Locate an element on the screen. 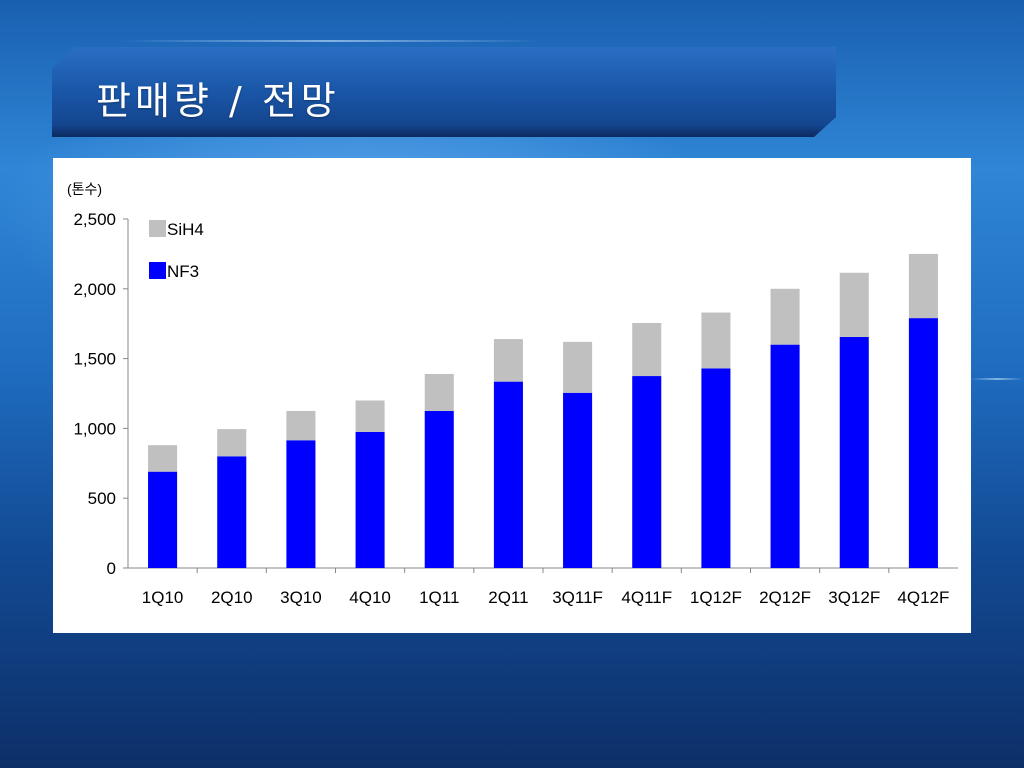 Image resolution: width=1024 pixels, height=768 pixels. y-tick-label: 0 is located at coordinates (111, 568).